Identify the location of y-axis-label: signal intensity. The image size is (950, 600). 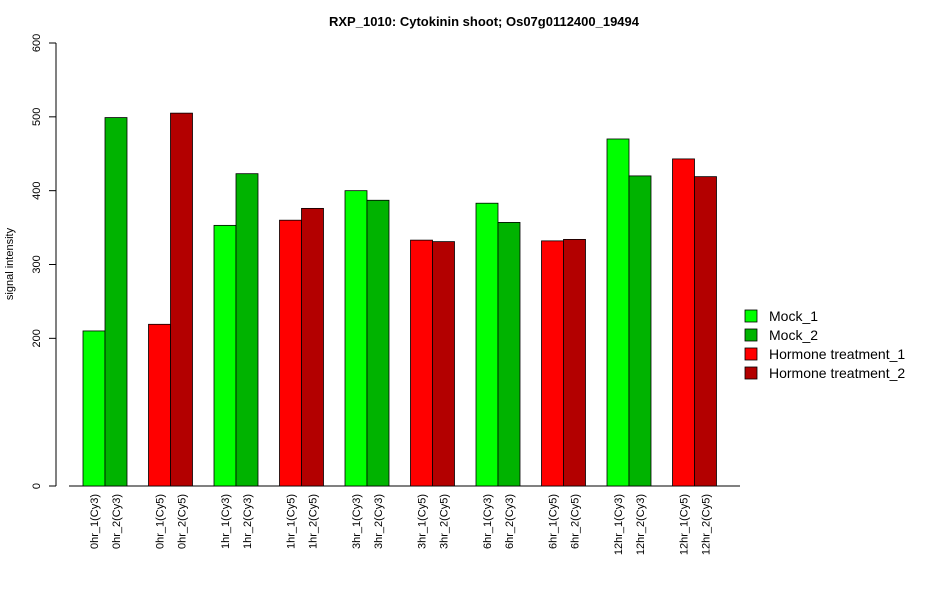
(10, 263).